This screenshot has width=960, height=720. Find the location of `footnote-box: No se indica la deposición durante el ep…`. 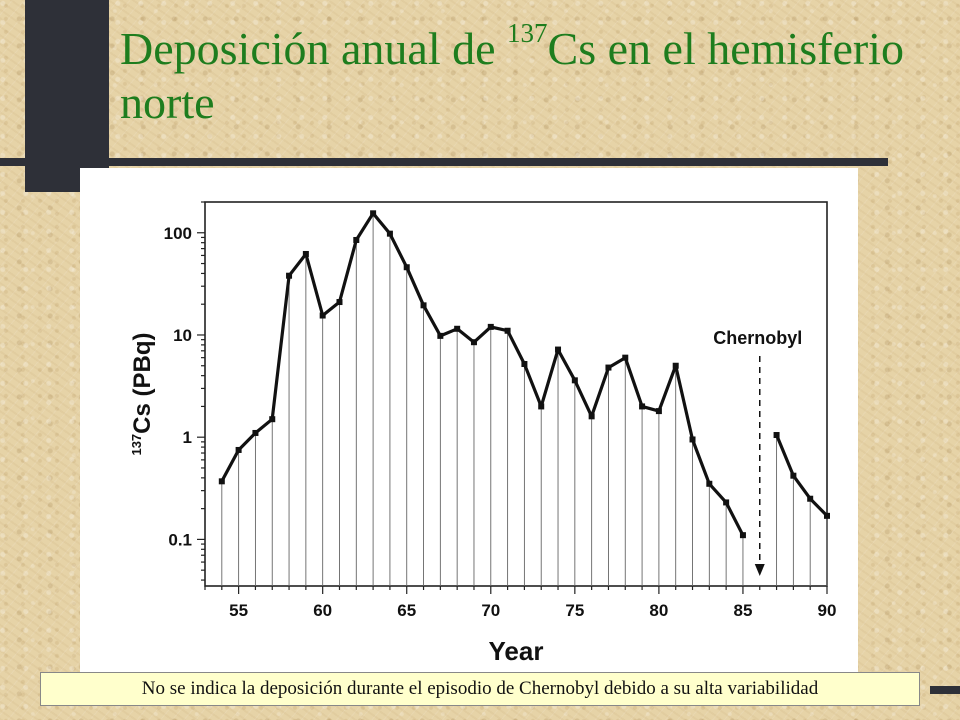

footnote-box: No se indica la deposición durante el ep… is located at coordinates (480, 689).